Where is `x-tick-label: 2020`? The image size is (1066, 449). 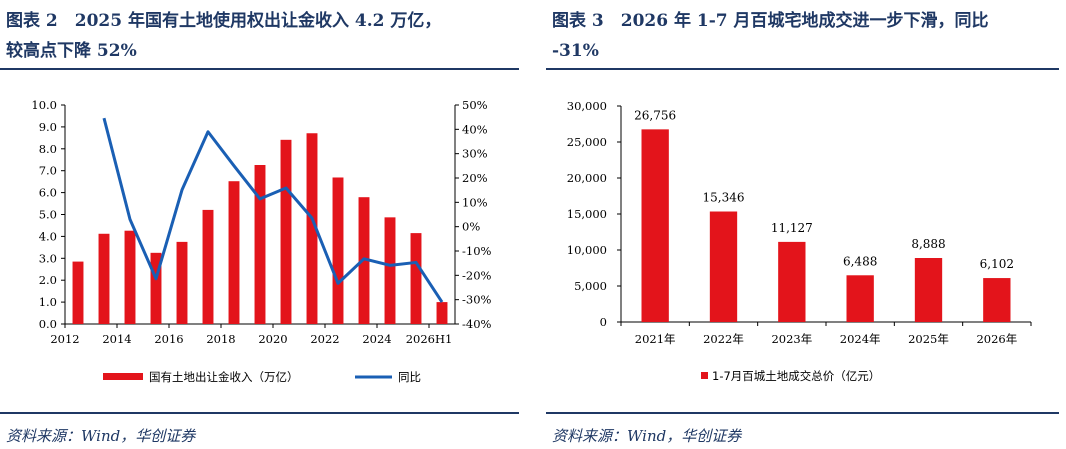 x-tick-label: 2020 is located at coordinates (272, 339).